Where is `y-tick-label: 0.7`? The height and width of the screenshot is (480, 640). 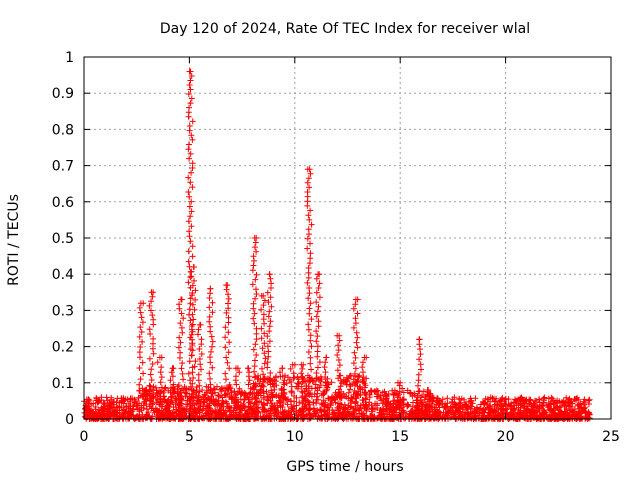 y-tick-label: 0.7 is located at coordinates (63, 167).